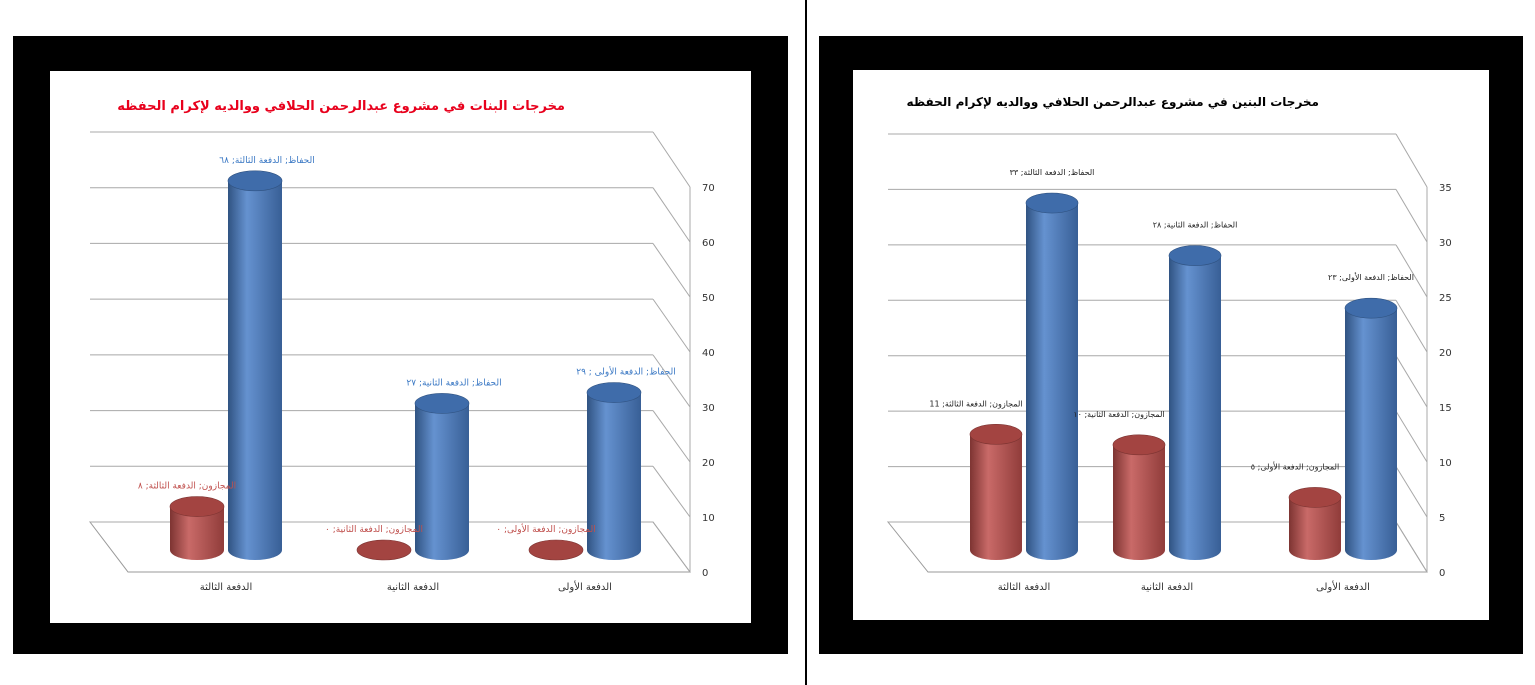  Describe the element at coordinates (1295, 466) in the screenshot. I see `data-label-mujazoon: المجازون; الدفعة الأولى; ٥` at that location.